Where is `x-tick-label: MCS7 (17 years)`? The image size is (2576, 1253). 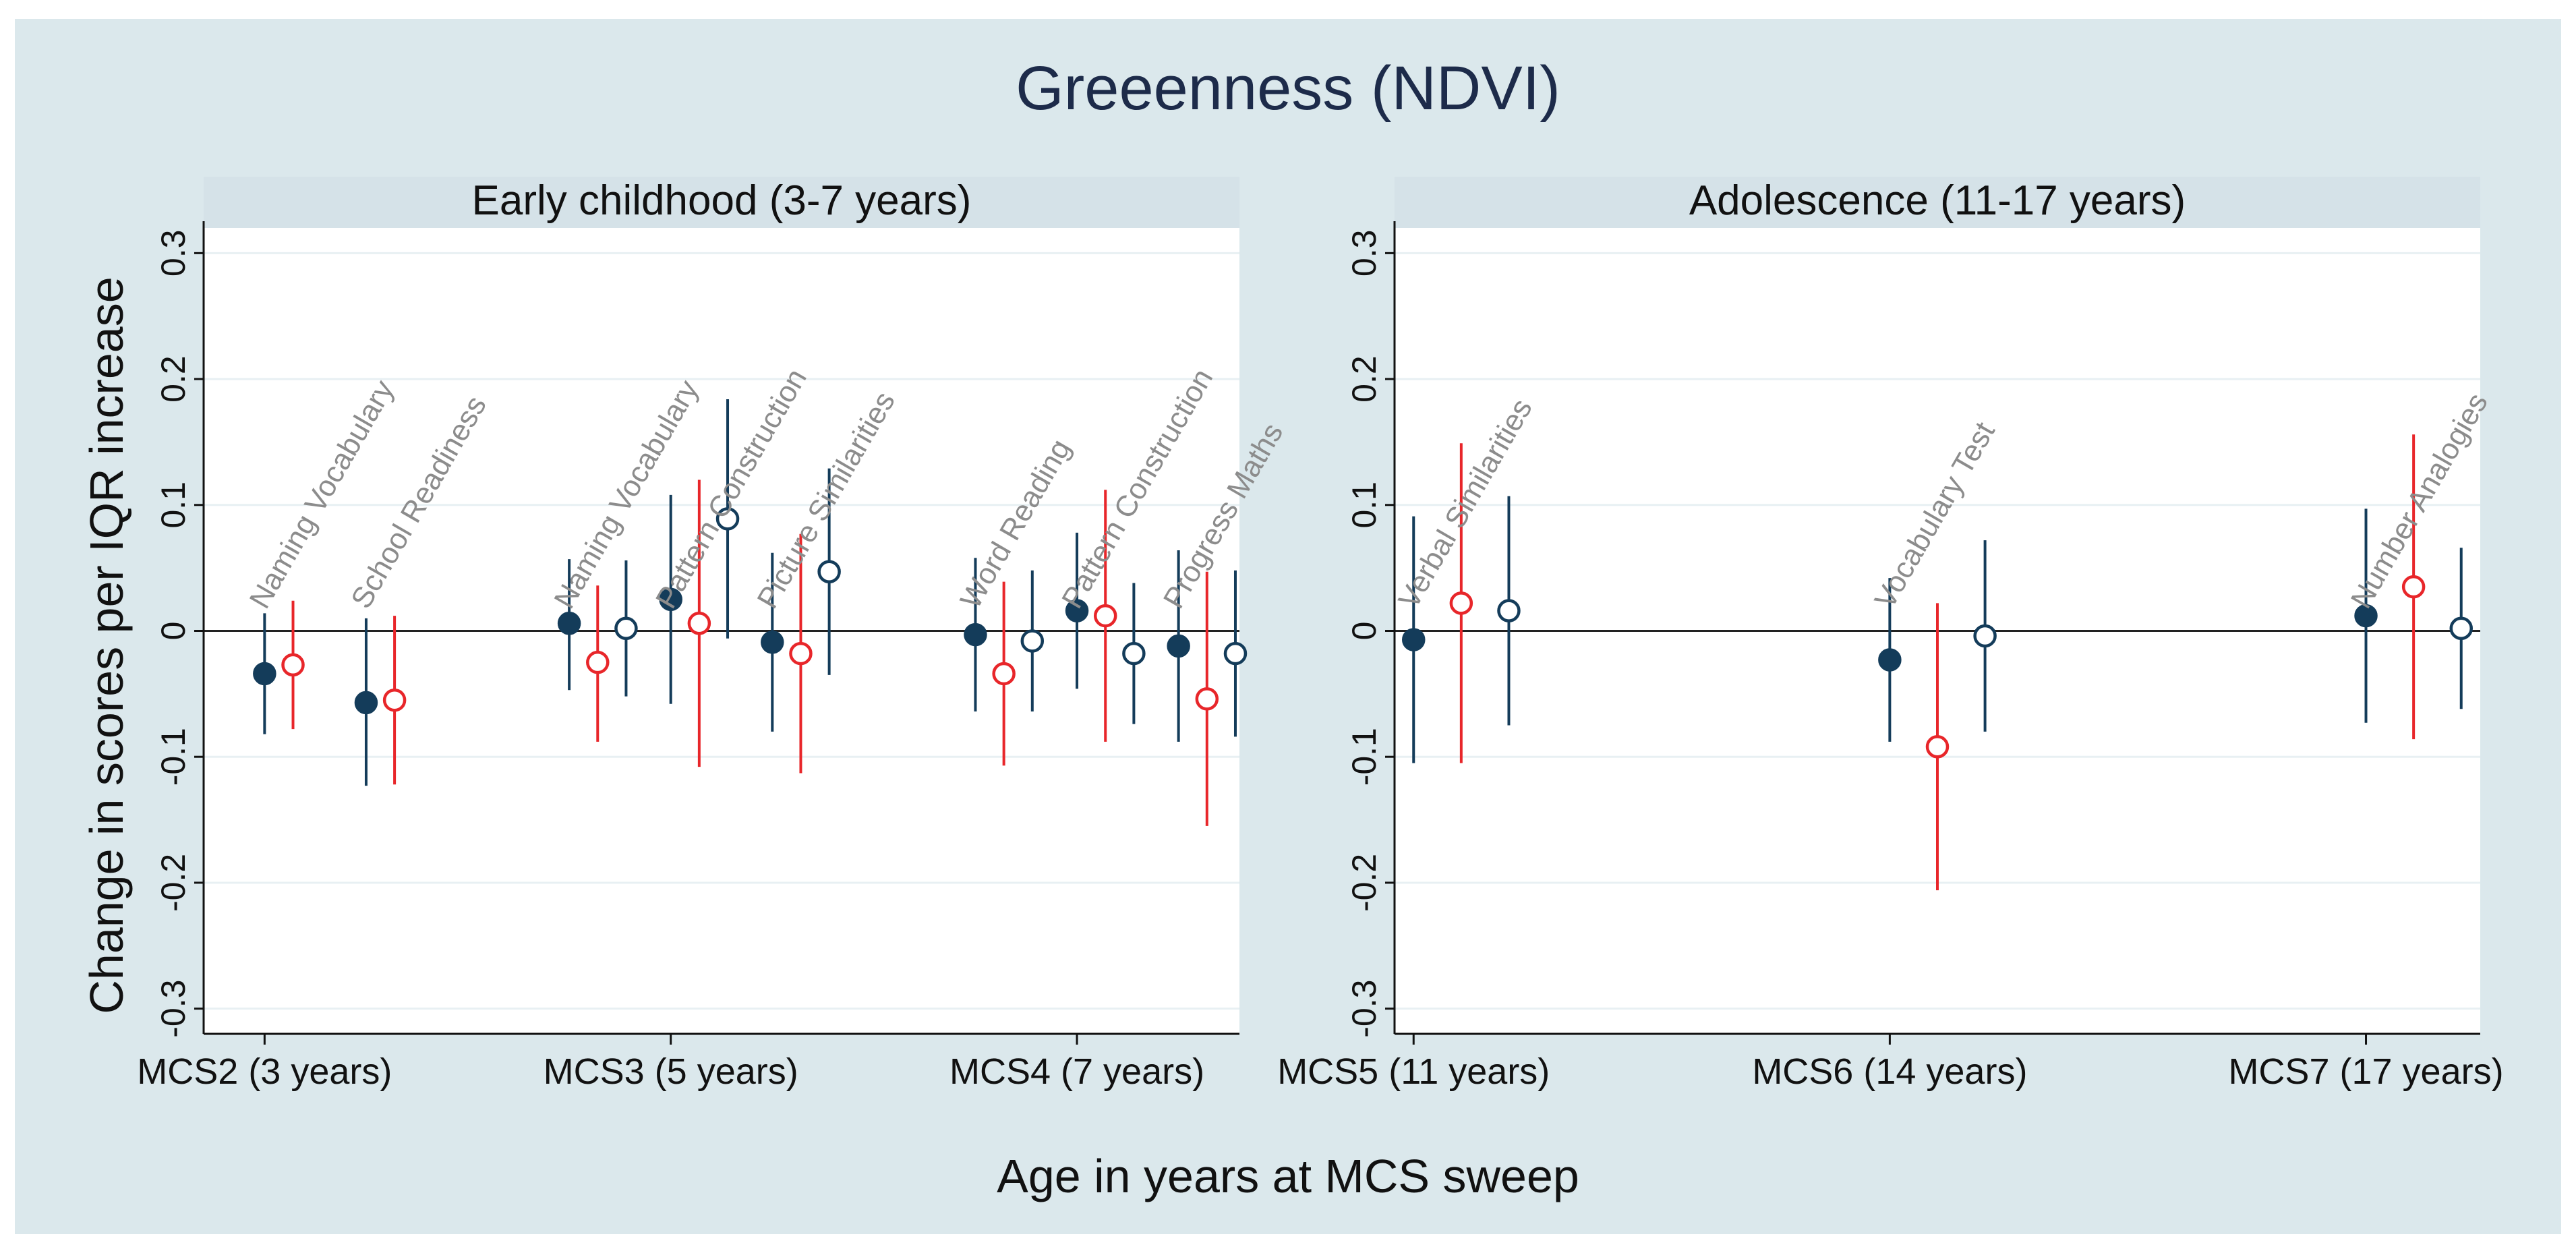
x-tick-label: MCS7 (17 years) is located at coordinates (2366, 1071).